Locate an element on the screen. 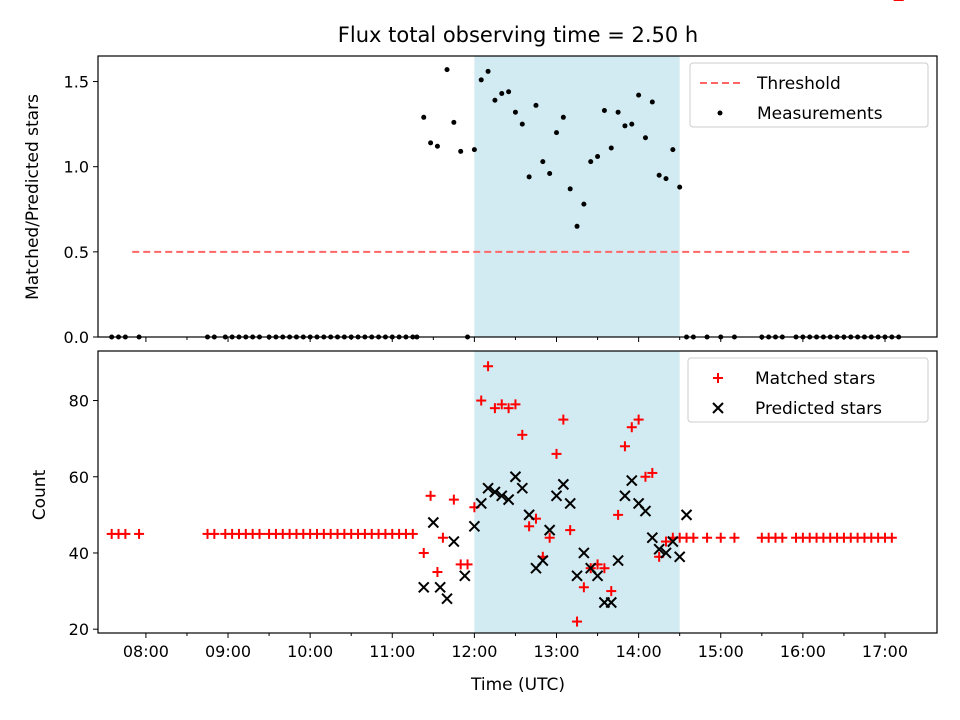  bottom-y-axis-label: Count is located at coordinates (40, 494).